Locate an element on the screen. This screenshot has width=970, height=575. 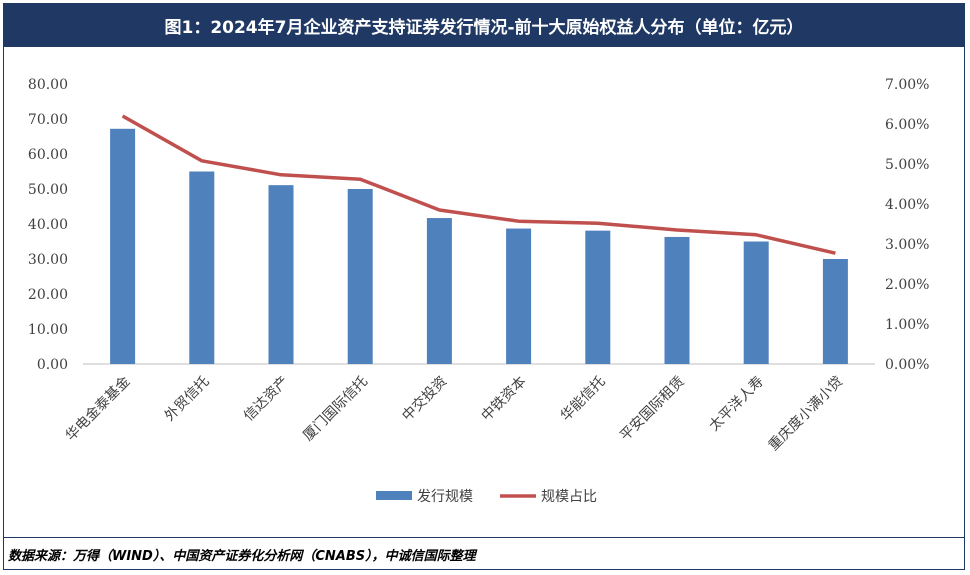
right-tick-label: 3.00% is located at coordinates (907, 245).